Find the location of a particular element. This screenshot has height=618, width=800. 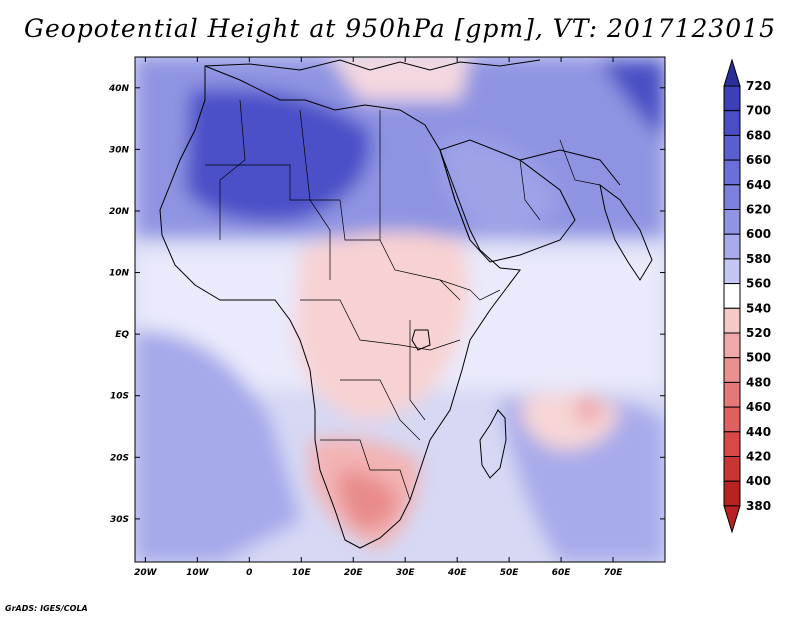

colorbar-label: 700 is located at coordinates (758, 111).